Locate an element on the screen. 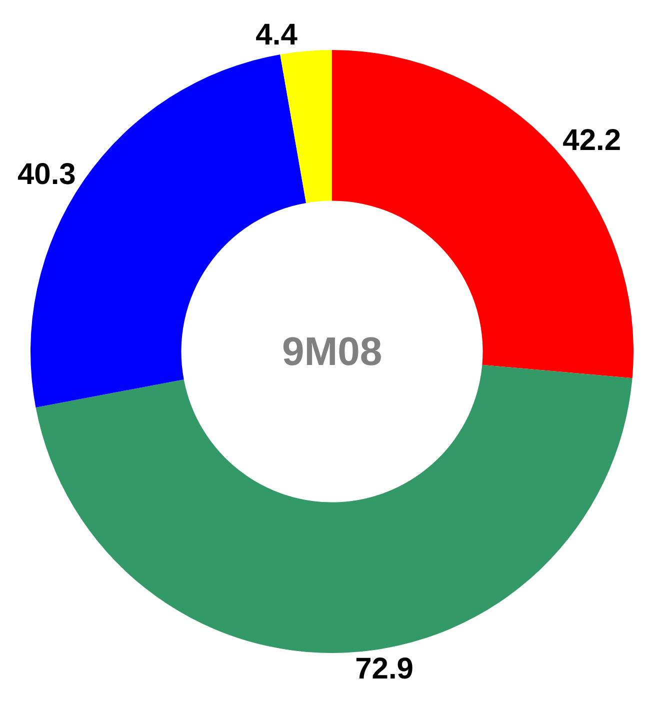  data-label: 40.3 is located at coordinates (46, 175).